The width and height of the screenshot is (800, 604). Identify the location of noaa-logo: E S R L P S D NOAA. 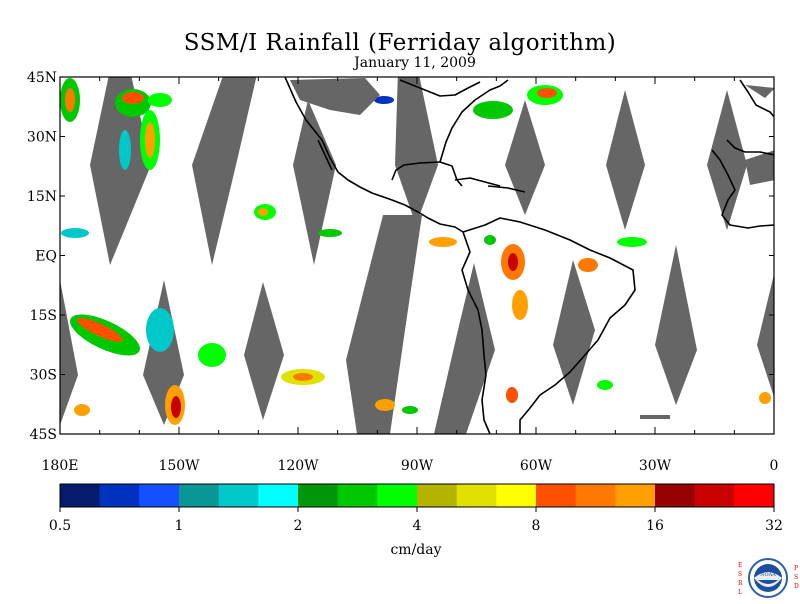
(768, 578).